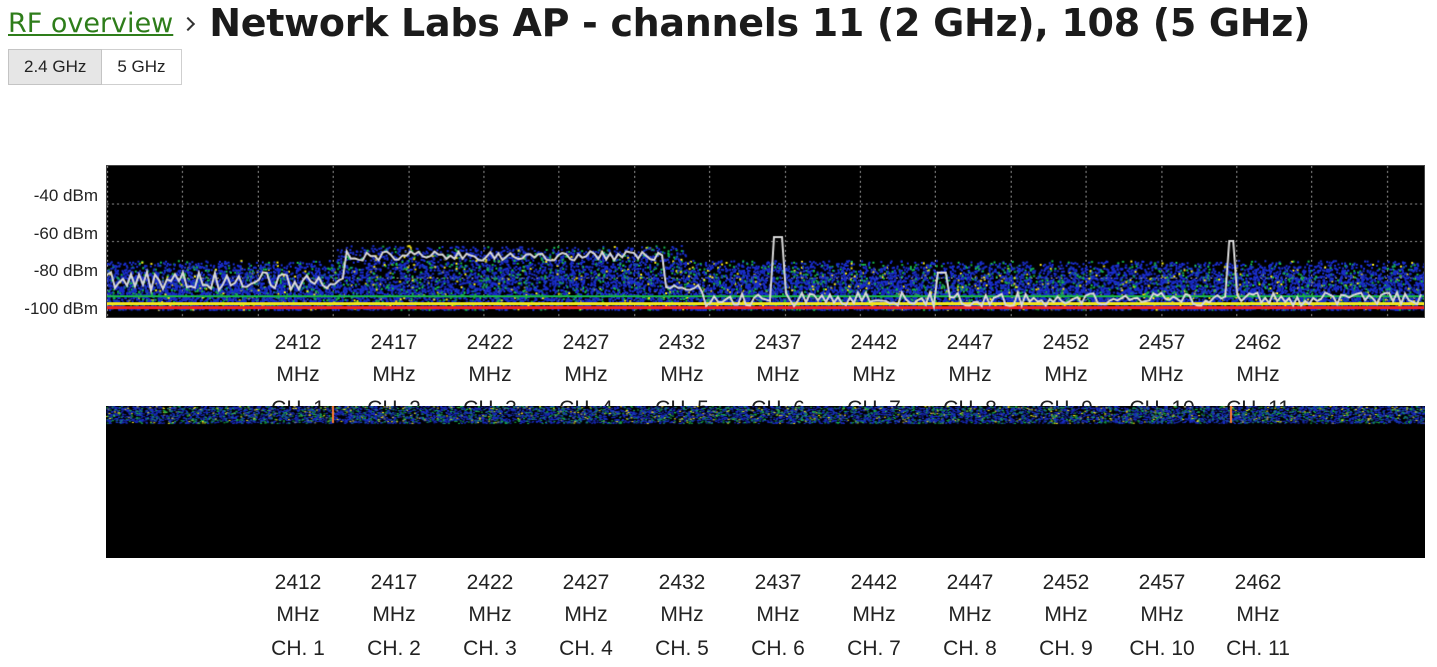 The image size is (1437, 667). Describe the element at coordinates (61, 308) in the screenshot. I see `y-axis-label: -100 dBm` at that location.